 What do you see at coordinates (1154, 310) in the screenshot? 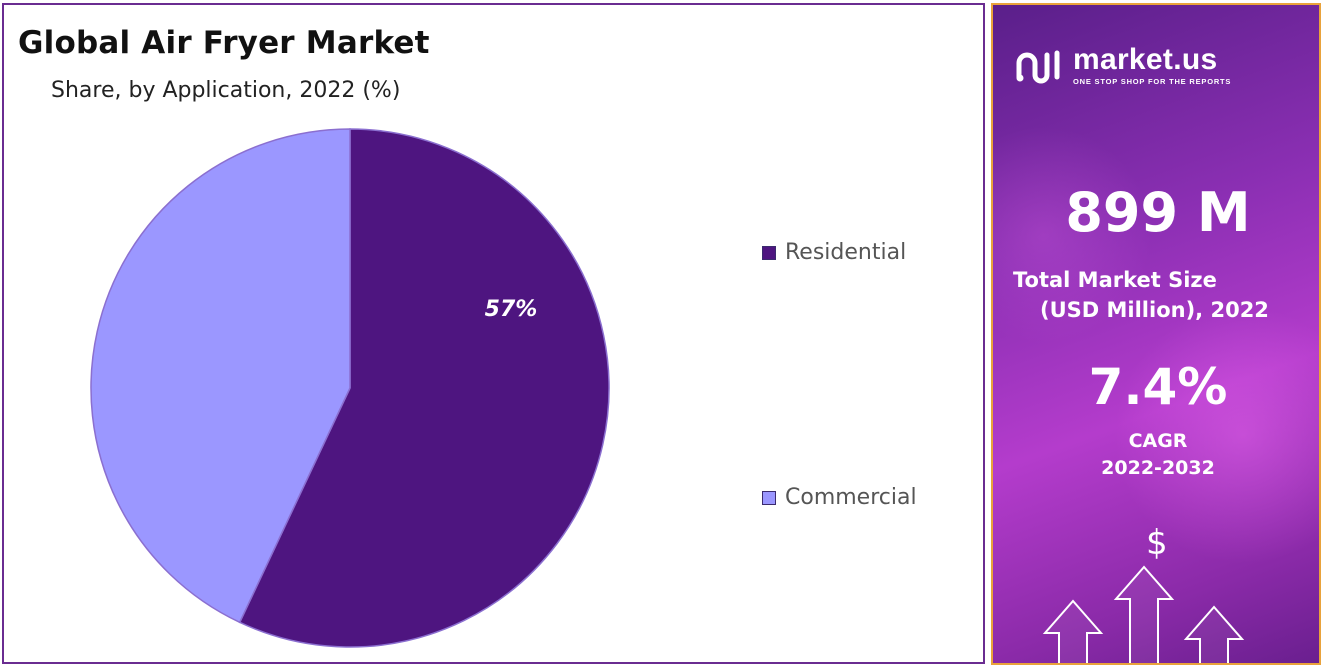
I see `market-size-label-year: (USD Million), 2022` at bounding box center [1154, 310].